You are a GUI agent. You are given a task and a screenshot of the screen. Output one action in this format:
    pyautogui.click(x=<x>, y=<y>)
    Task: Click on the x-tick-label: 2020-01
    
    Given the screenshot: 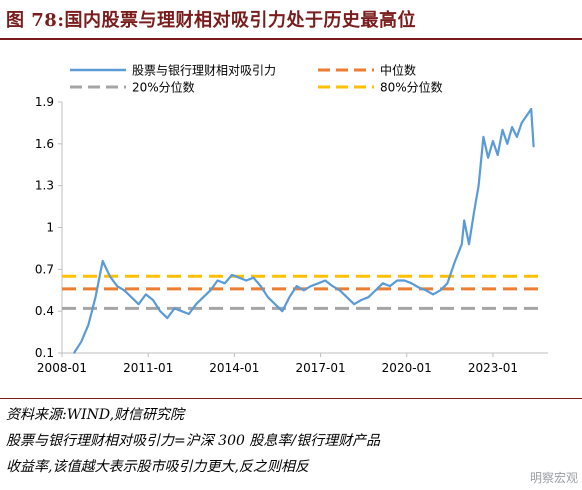 What is the action you would take?
    pyautogui.click(x=407, y=368)
    